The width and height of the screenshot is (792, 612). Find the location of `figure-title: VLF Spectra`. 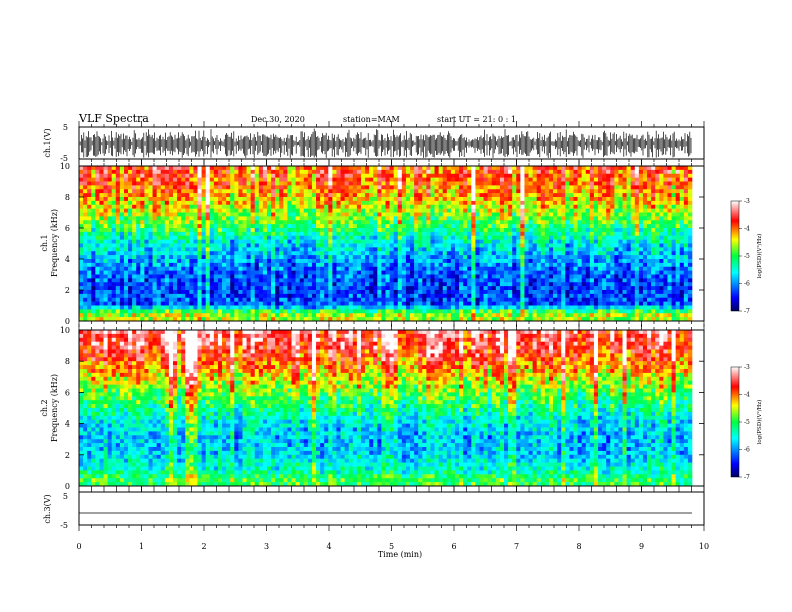

figure-title: VLF Spectra is located at coordinates (113, 118).